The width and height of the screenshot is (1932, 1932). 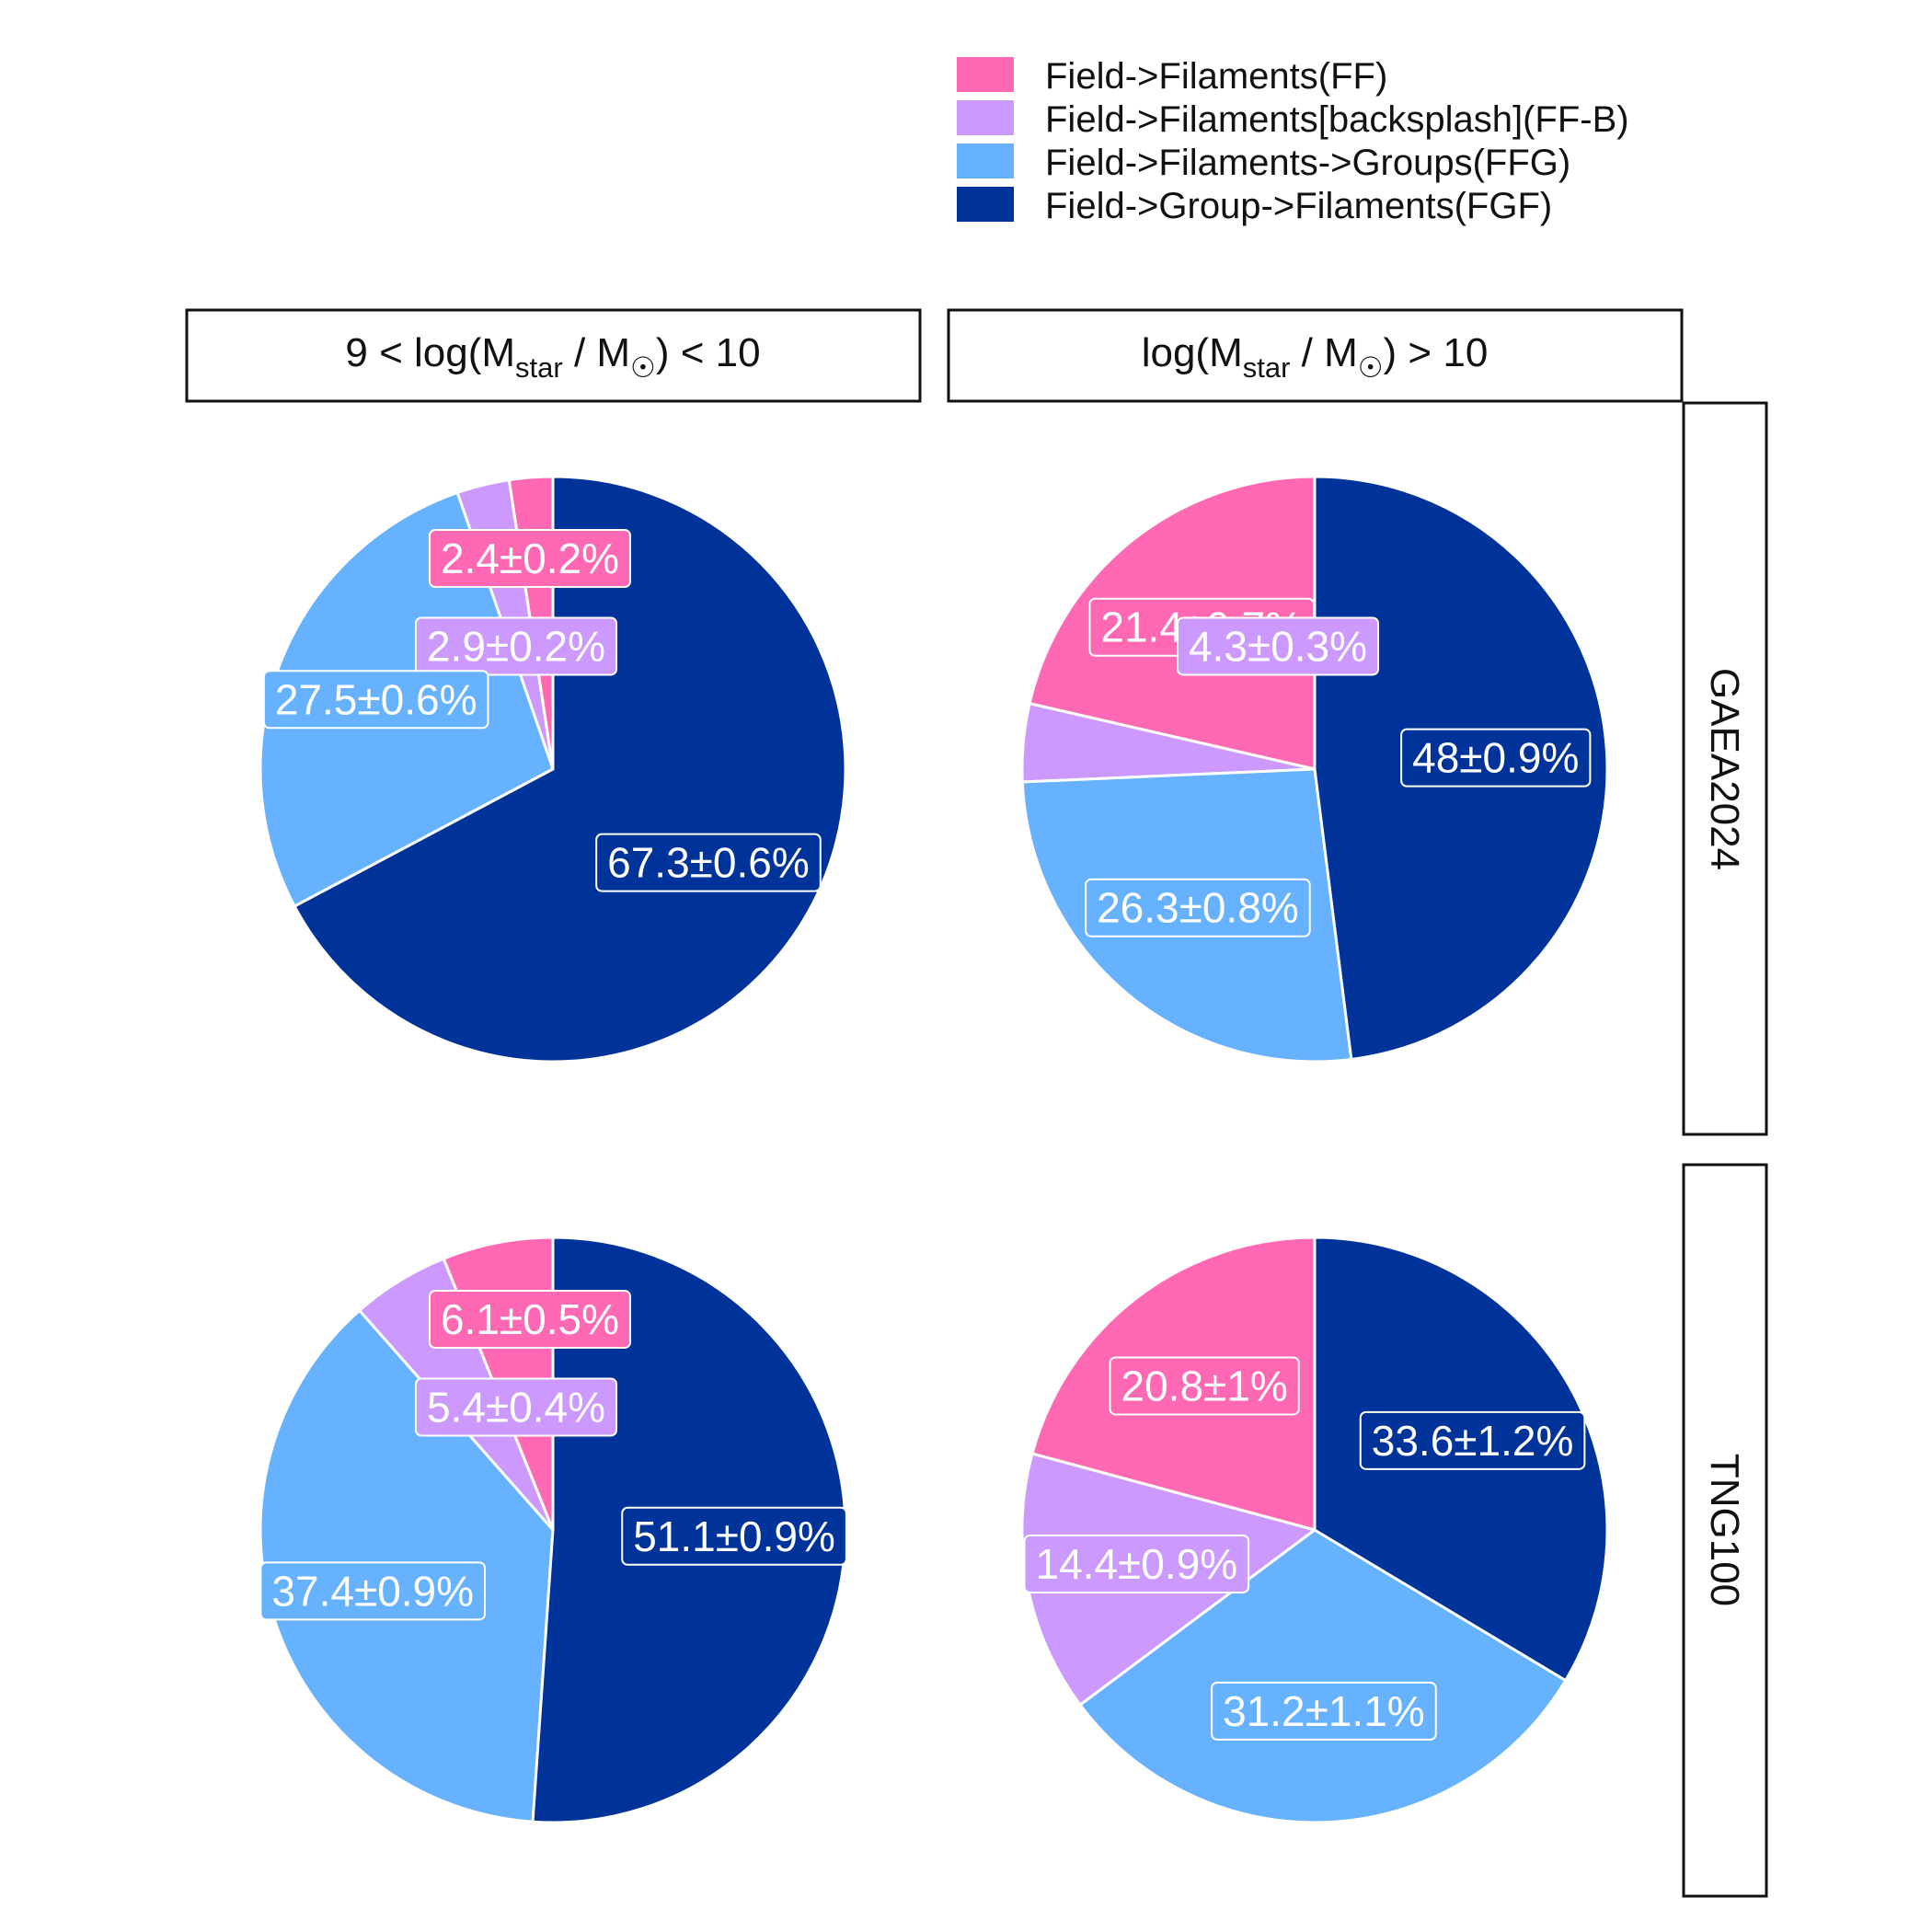 I want to click on slice-label-ff: 2.4±0.2%, so click(x=530, y=559).